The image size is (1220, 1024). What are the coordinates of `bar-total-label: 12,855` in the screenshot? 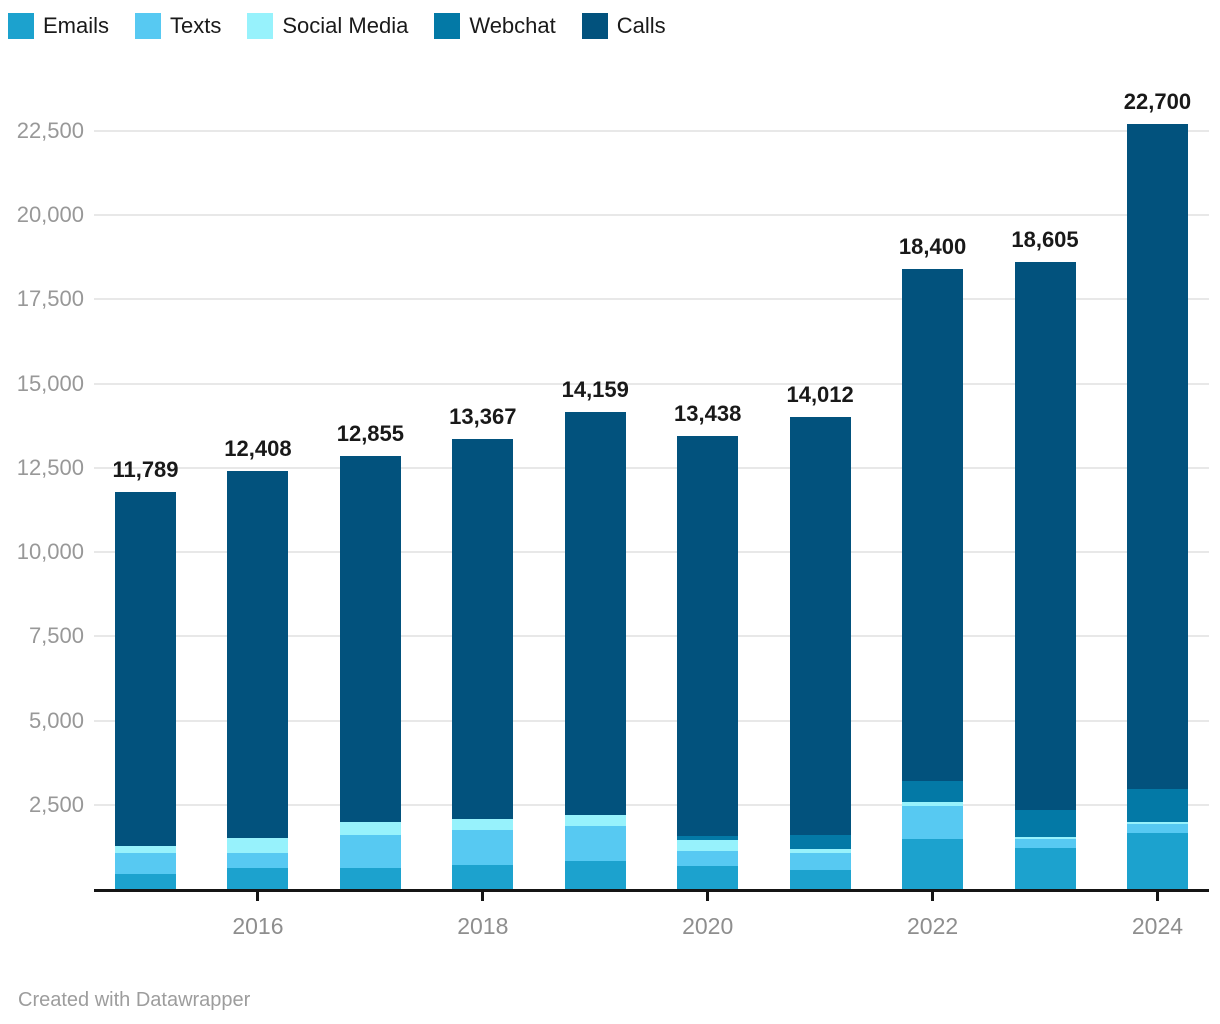 It's located at (370, 433).